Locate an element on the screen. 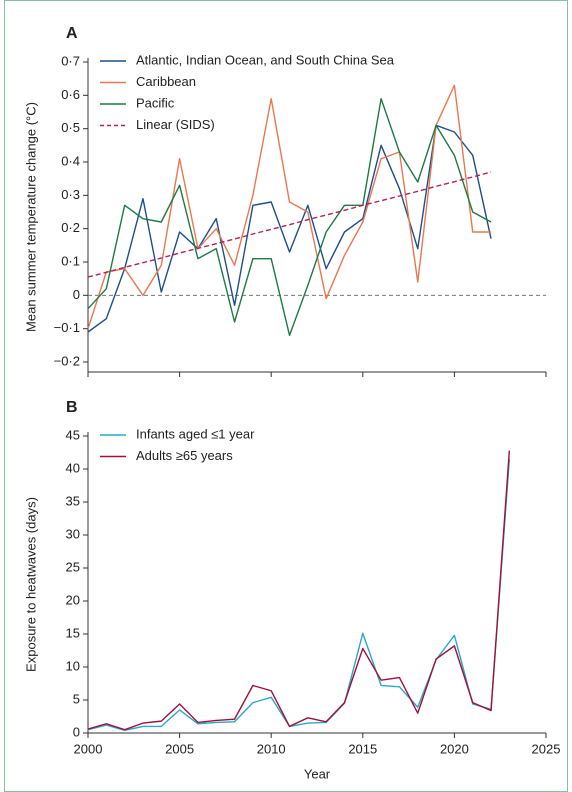 This screenshot has height=792, width=572. y-tick-label: 20 is located at coordinates (73, 599).